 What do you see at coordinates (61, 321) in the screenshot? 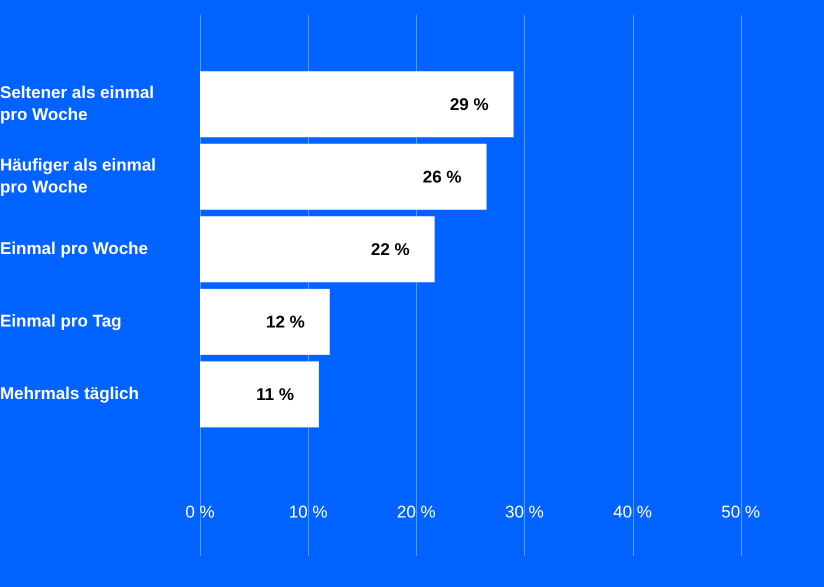
I see `y-tick-label: Einmal pro Tag` at bounding box center [61, 321].